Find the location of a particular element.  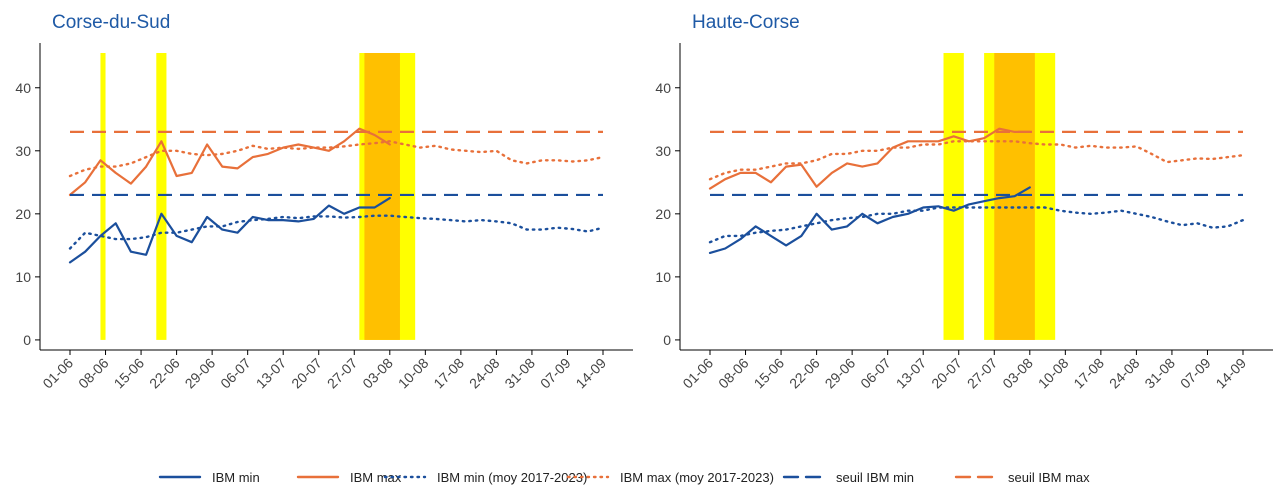

legend-label: IBM max (moy 2017-2023) is located at coordinates (697, 477).